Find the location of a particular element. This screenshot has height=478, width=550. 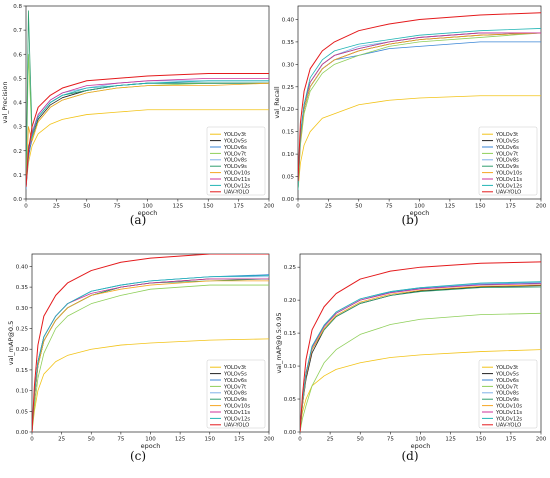

x-tick-label: 75 is located at coordinates (120, 440).